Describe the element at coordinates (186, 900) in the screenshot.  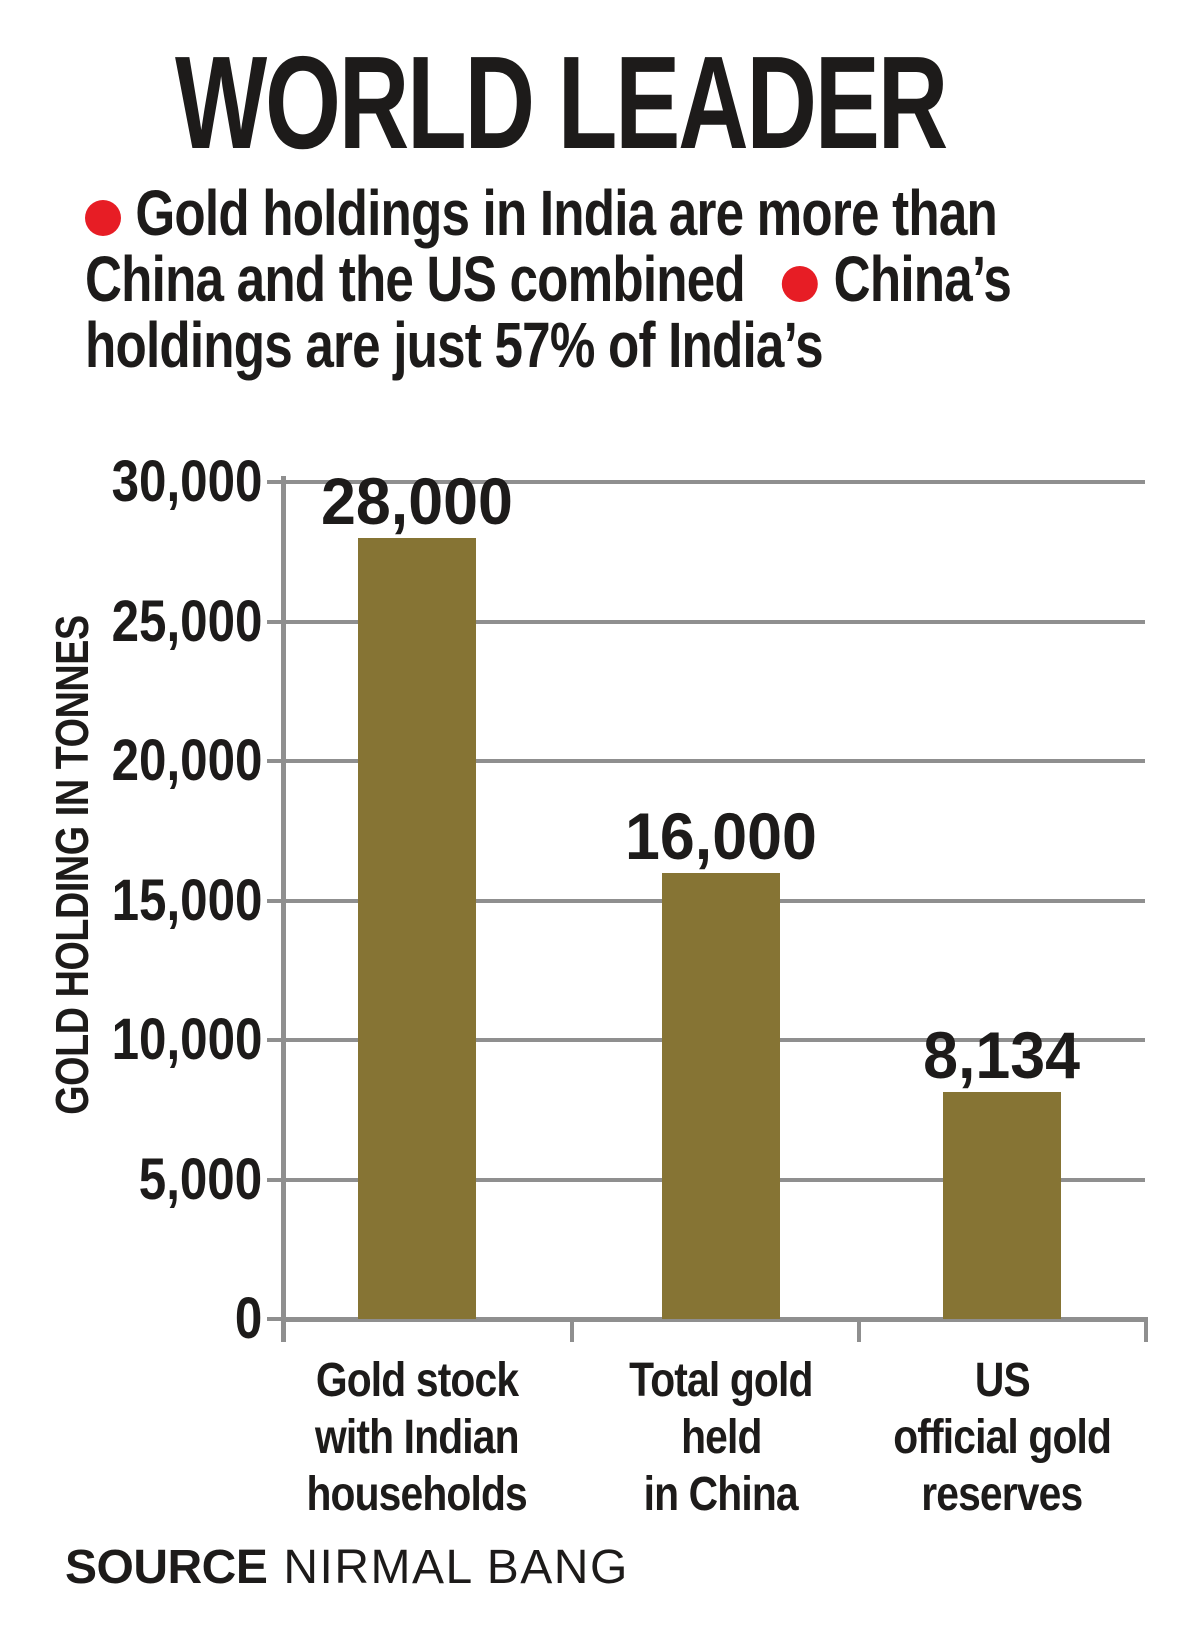
I see `y-tick-label-text: 15,000` at that location.